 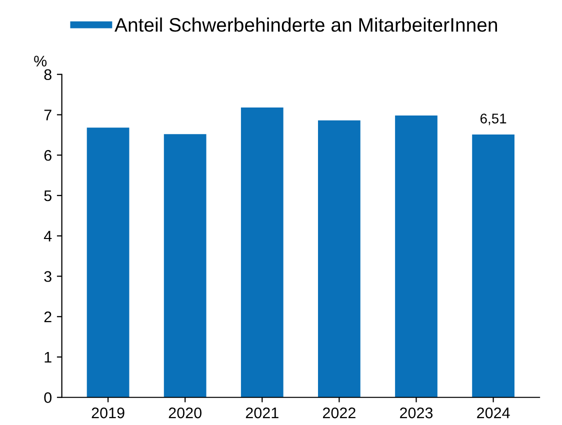 What do you see at coordinates (48, 115) in the screenshot?
I see `y-tick-label: 7` at bounding box center [48, 115].